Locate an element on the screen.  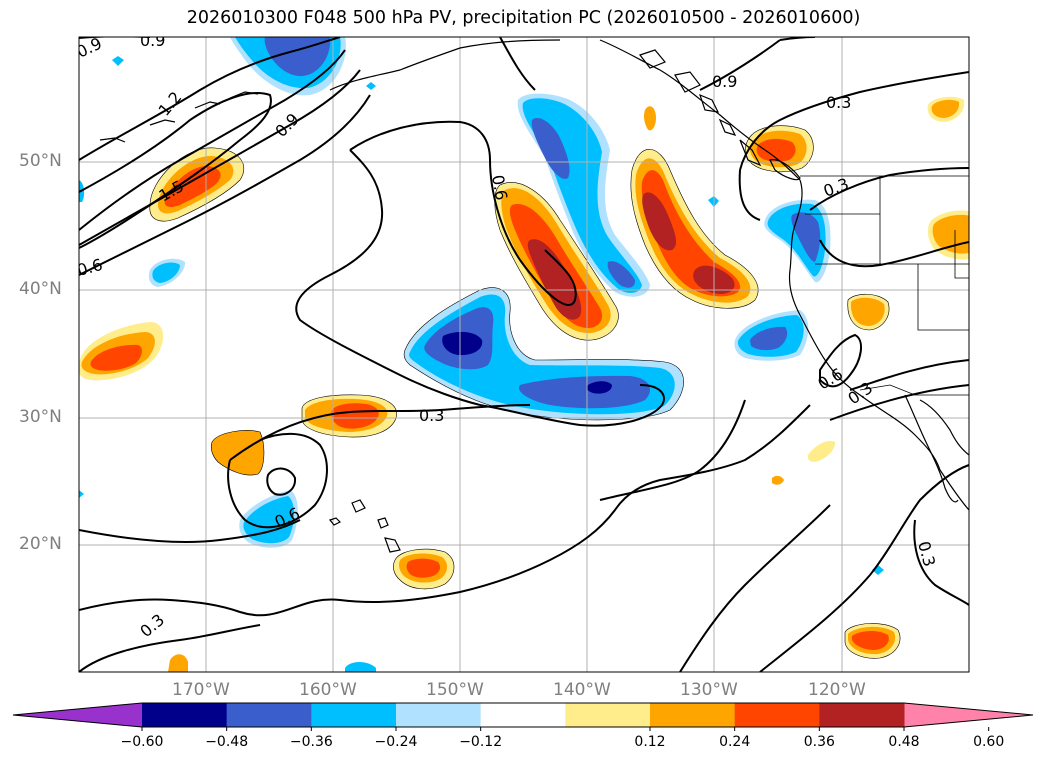
colorbar-tick-label: 0.24 is located at coordinates (735, 742).